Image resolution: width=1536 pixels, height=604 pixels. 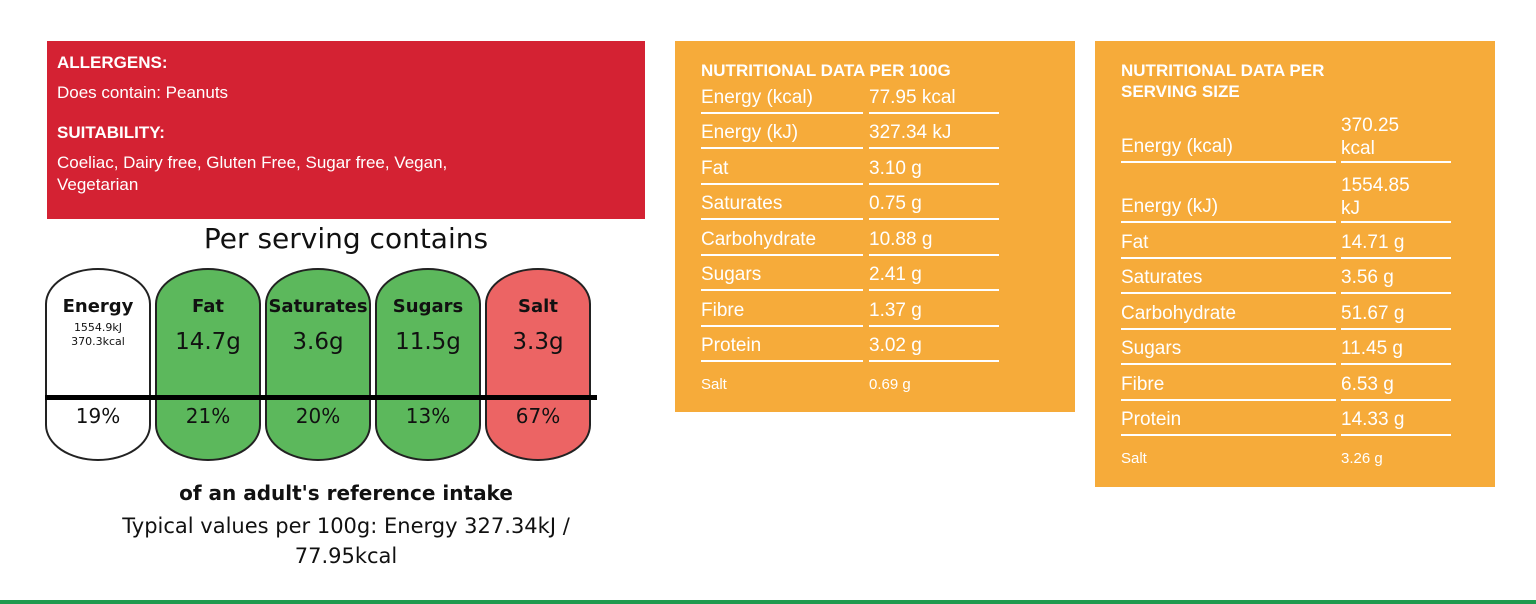 I want to click on perserving-value: 14.33 g, so click(x=1373, y=419).